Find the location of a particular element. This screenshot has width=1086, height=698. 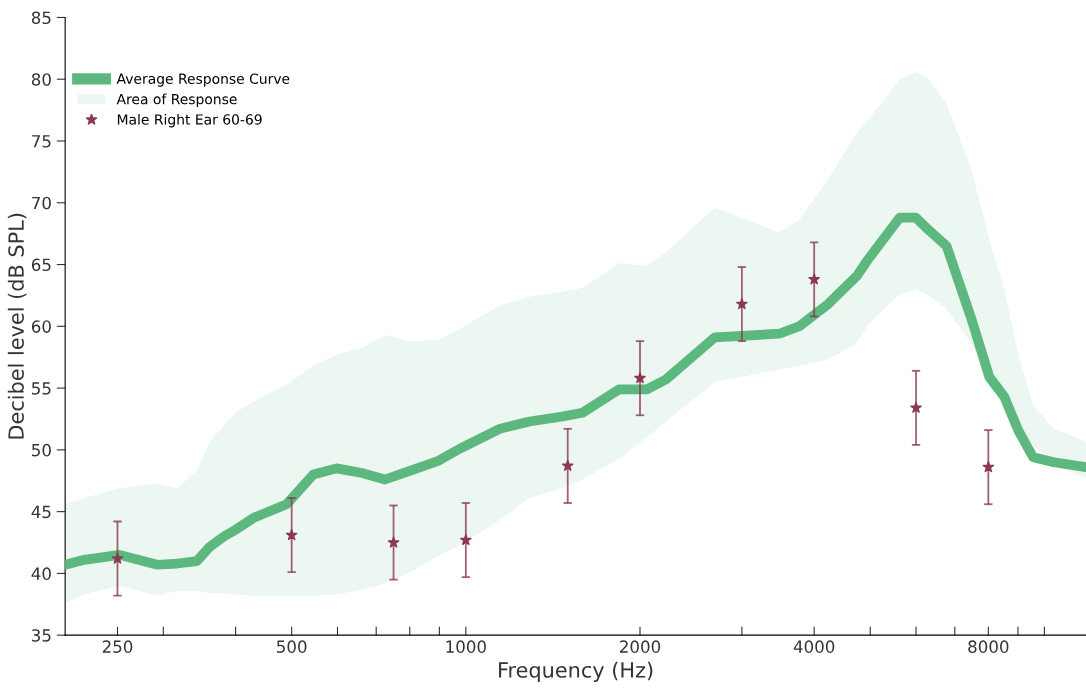

y-tick-label: 45 is located at coordinates (41, 512).